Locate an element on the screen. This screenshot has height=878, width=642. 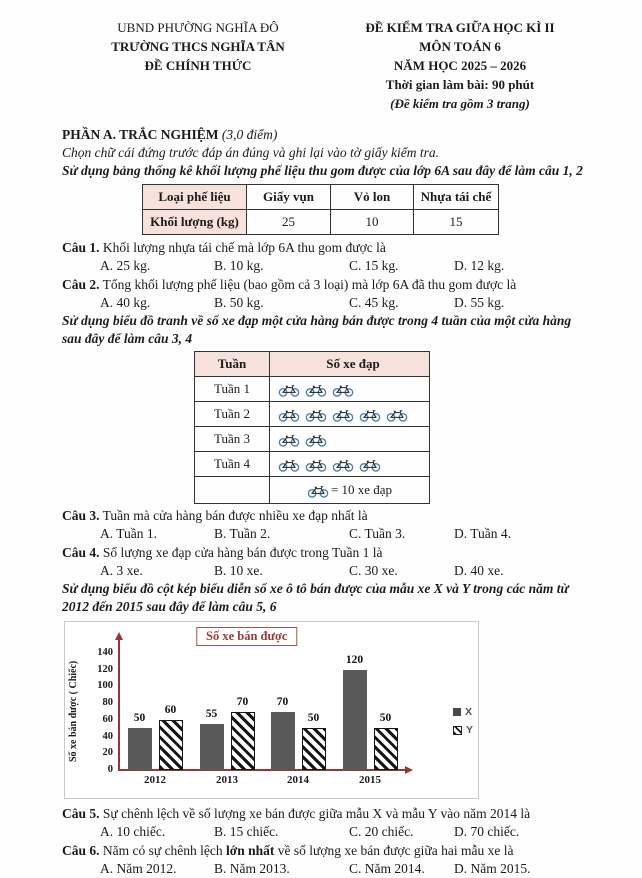
y-tick-20: 20 is located at coordinates (108, 753).